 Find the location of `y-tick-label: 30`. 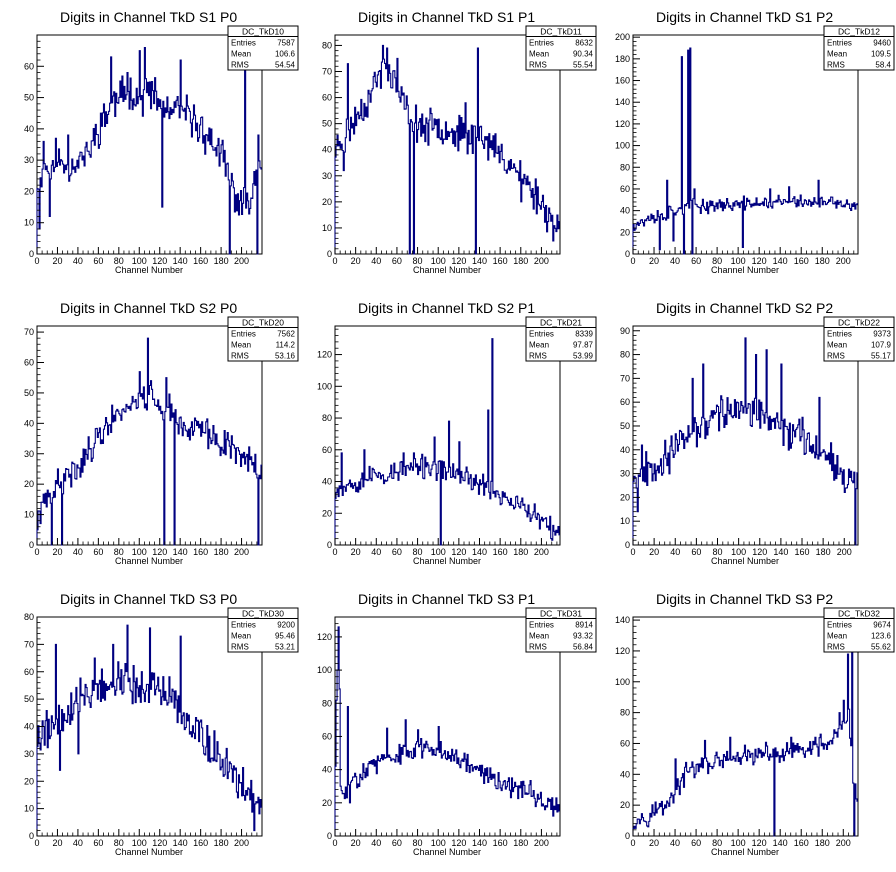

y-tick-label: 30 is located at coordinates (29, 160).